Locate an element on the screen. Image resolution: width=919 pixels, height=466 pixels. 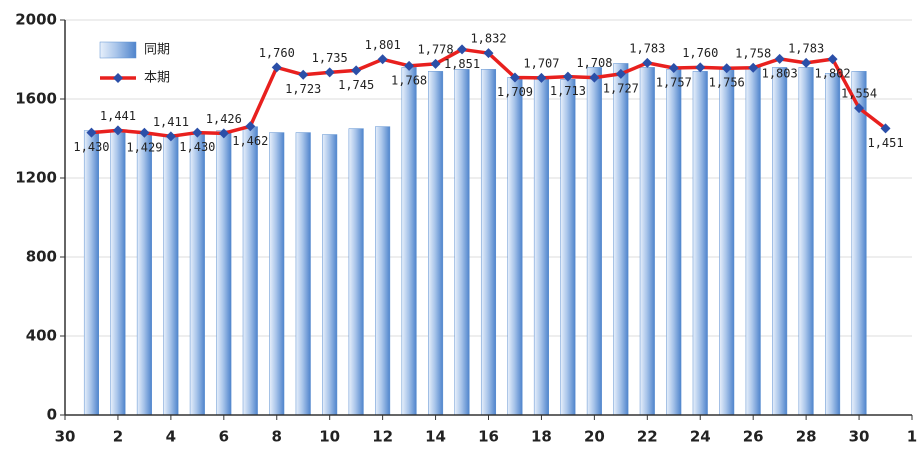
x-tick-label: 2 is located at coordinates (118, 437).